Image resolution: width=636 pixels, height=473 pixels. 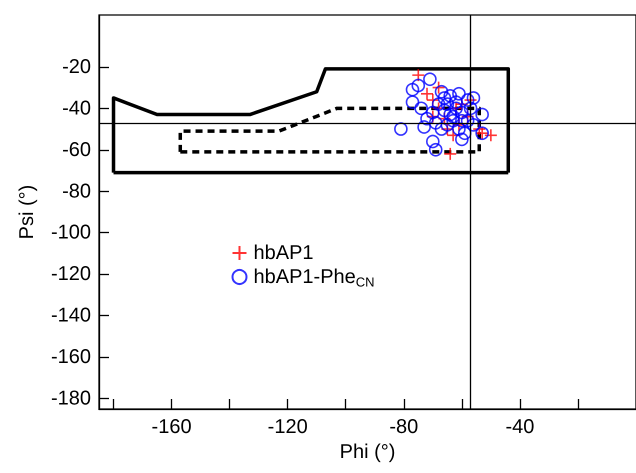 I want to click on y-tick-label: -140, so click(x=70, y=315).